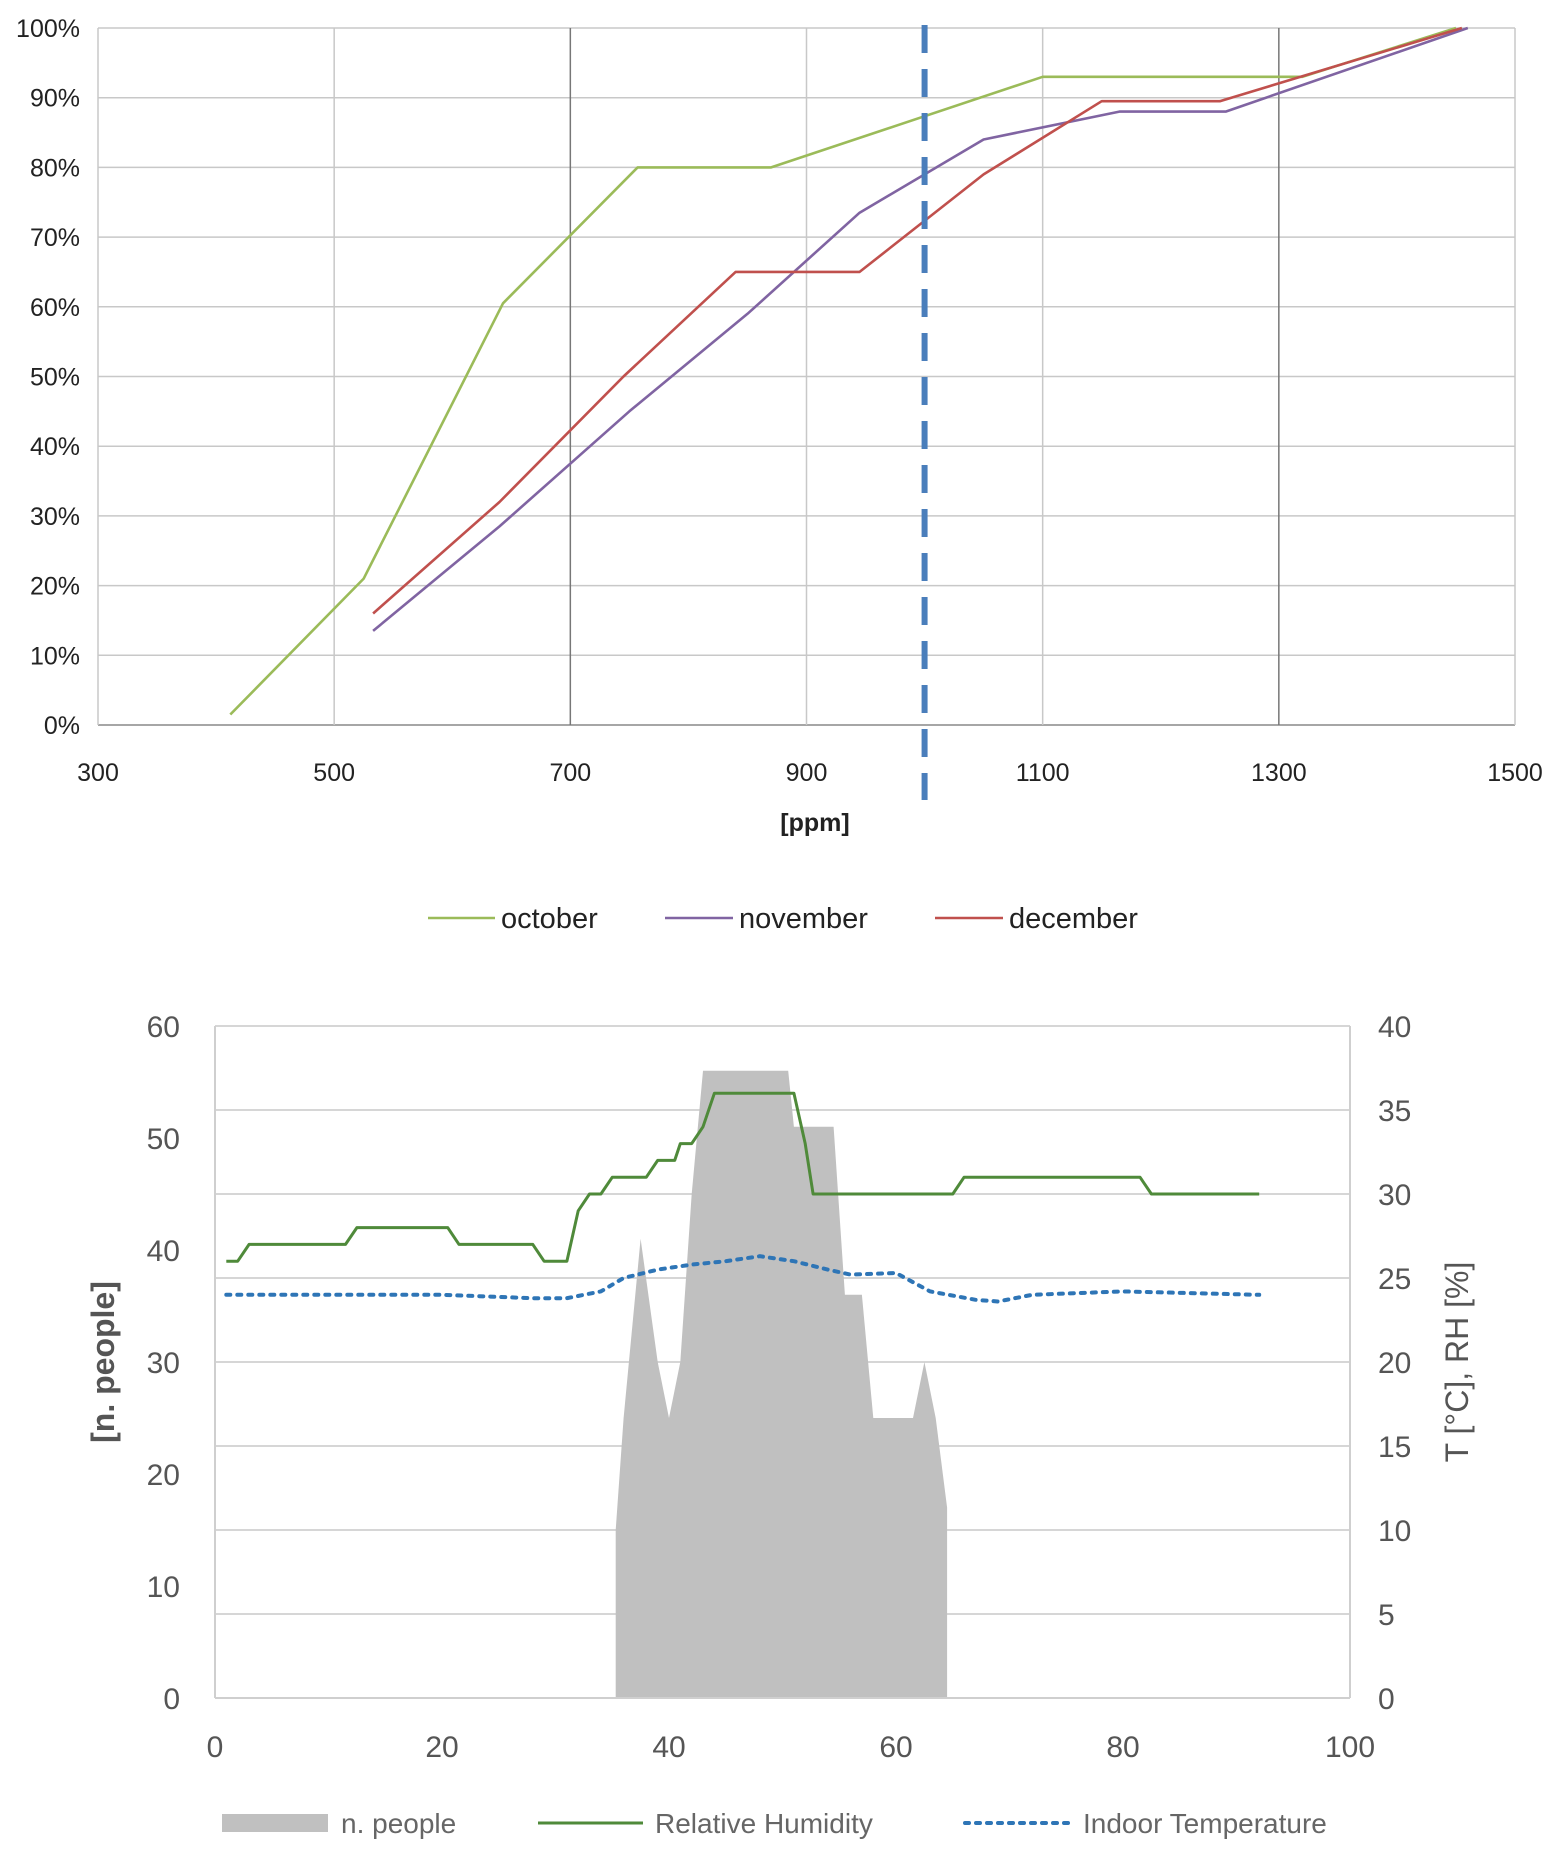 The height and width of the screenshot is (1853, 1561). I want to click on chart2-y-left-tick-label: 60, so click(163, 1027).